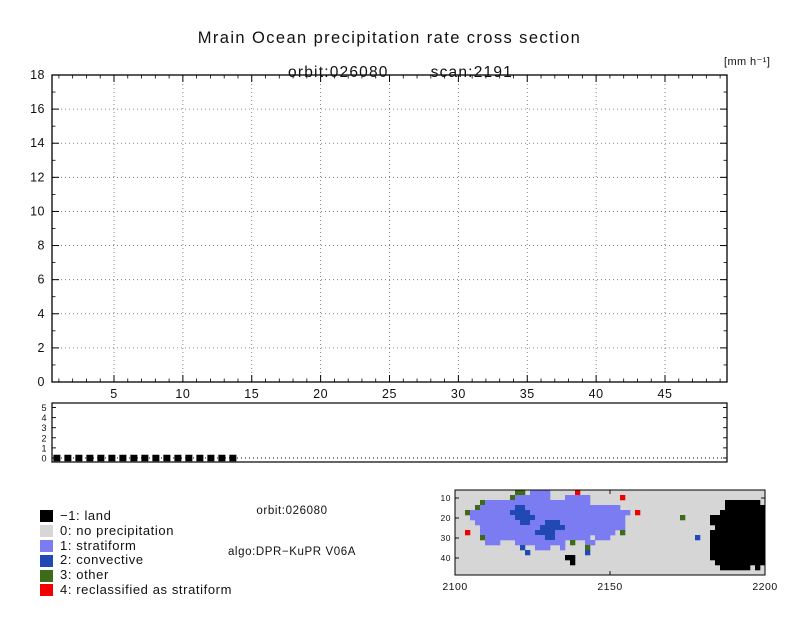 Image resolution: width=800 pixels, height=618 pixels. What do you see at coordinates (44, 418) in the screenshot?
I see `flag-y-tick-label: 4` at bounding box center [44, 418].